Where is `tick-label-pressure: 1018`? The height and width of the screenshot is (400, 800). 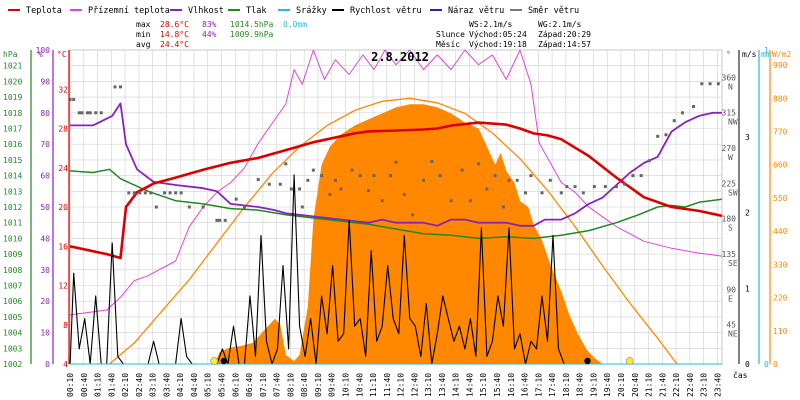
tick-label-pressure: 1018 is located at coordinates (12, 113).